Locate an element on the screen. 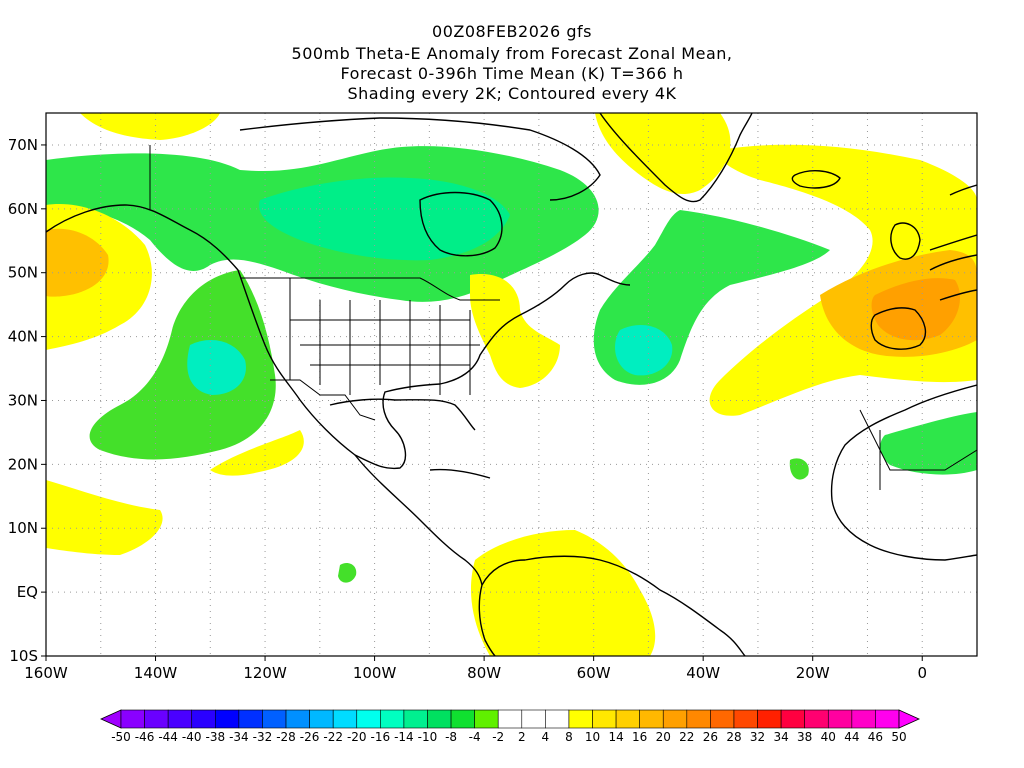 The image size is (1024, 768). coastline-canadian-arctic is located at coordinates (420, 159).